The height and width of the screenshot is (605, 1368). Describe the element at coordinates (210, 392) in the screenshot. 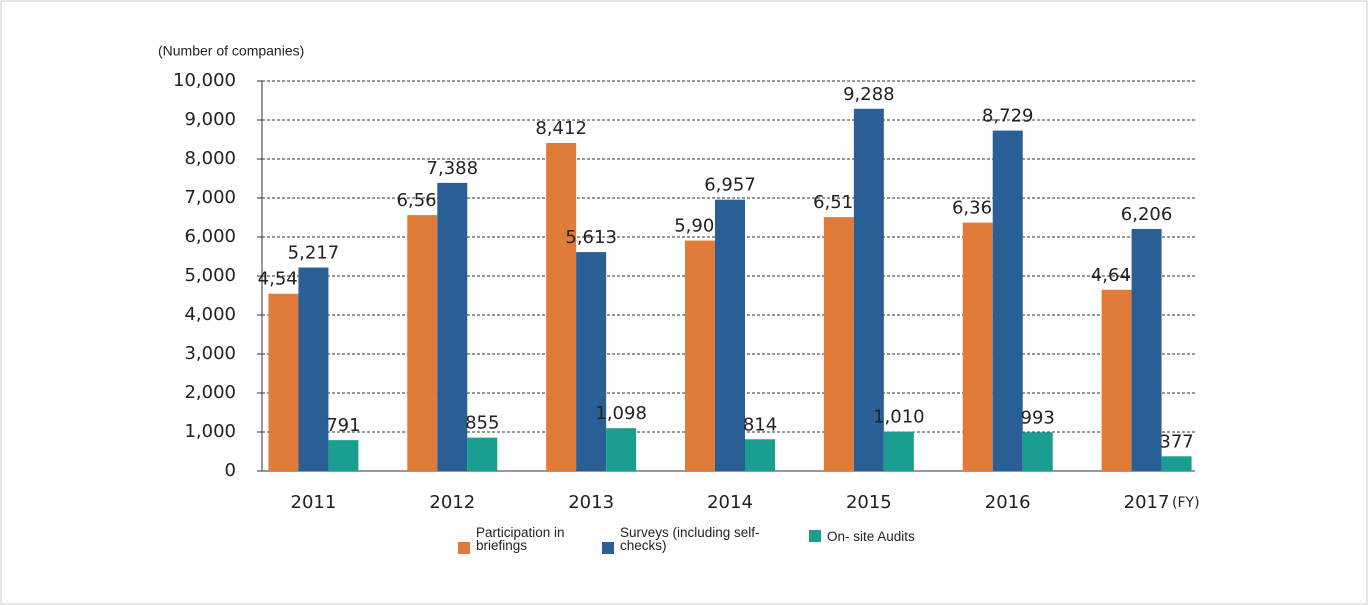

I see `y-tick-label: 2,000` at that location.